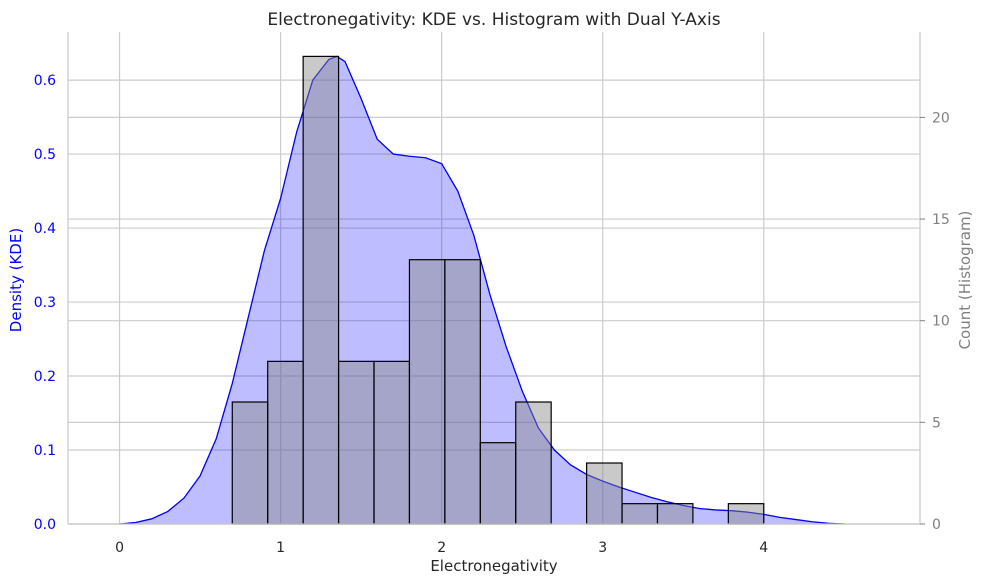 The image size is (984, 583). What do you see at coordinates (941, 220) in the screenshot?
I see `y2-tick-label: 15` at bounding box center [941, 220].